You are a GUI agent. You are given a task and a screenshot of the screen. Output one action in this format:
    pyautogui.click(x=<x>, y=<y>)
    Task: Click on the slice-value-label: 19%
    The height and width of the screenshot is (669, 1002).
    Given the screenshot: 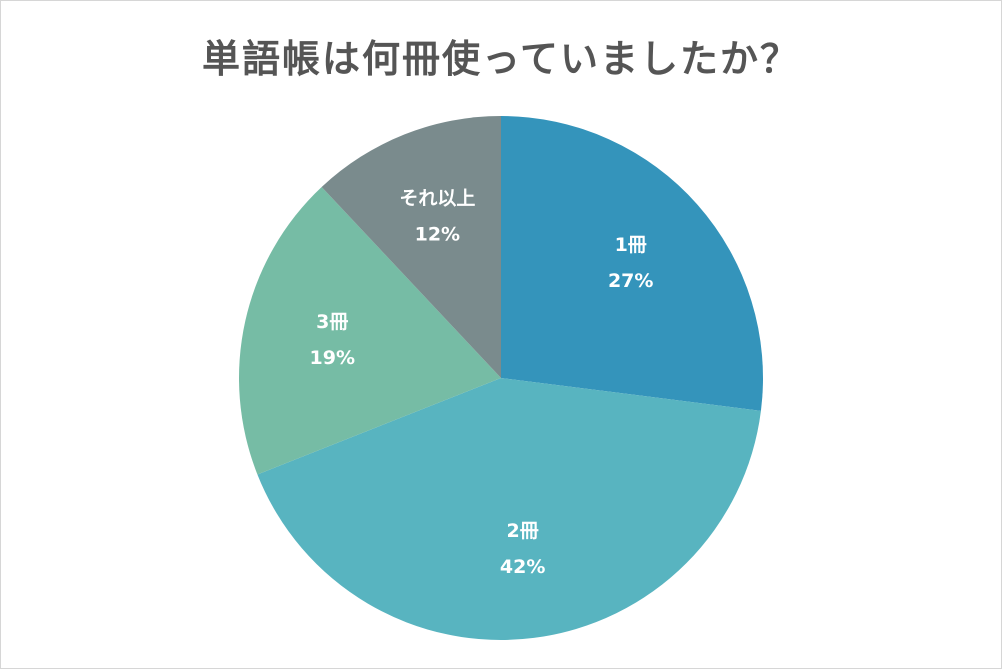 What is the action you would take?
    pyautogui.click(x=332, y=358)
    